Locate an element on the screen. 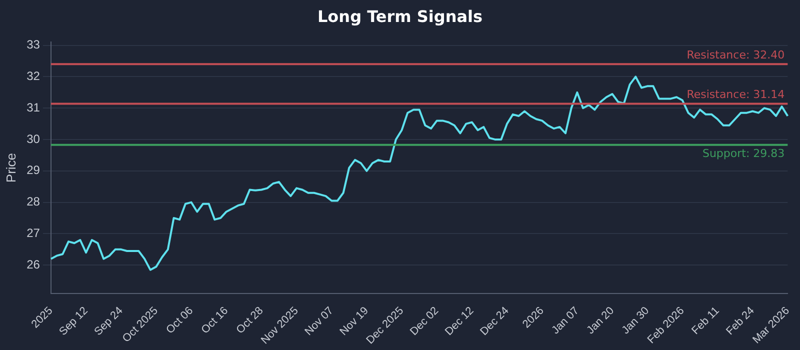  y-tick-label: 32 is located at coordinates (33, 76).